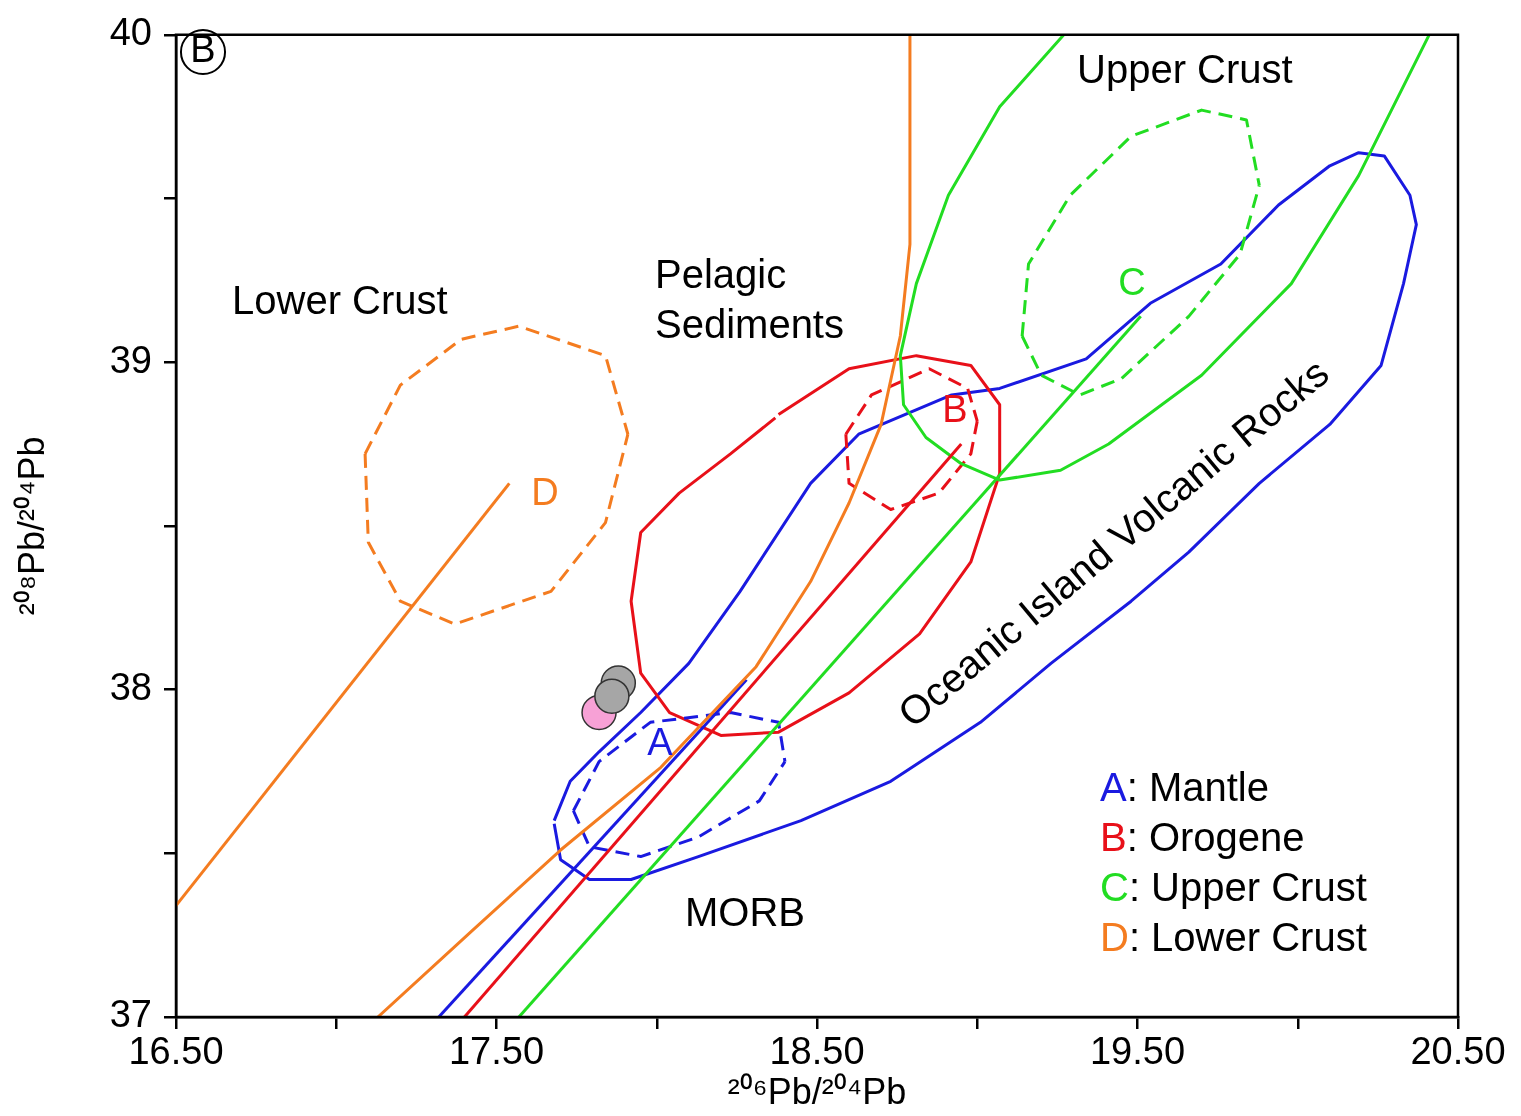  I want to click on annotation: Pelagic Sediments, so click(749, 299).